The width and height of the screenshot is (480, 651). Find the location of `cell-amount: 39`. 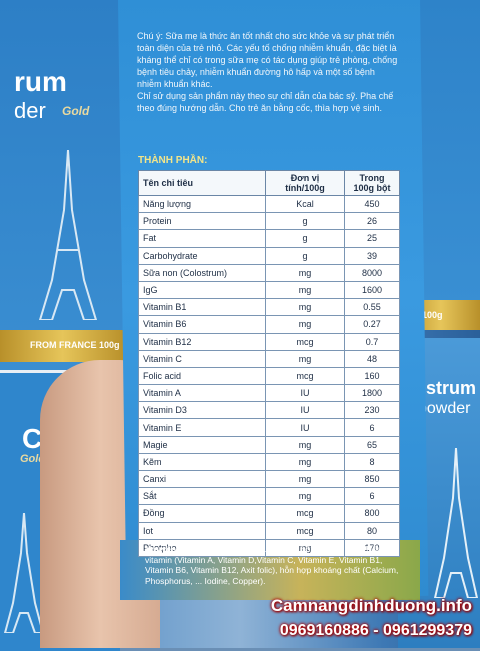

cell-amount: 39 is located at coordinates (372, 255).